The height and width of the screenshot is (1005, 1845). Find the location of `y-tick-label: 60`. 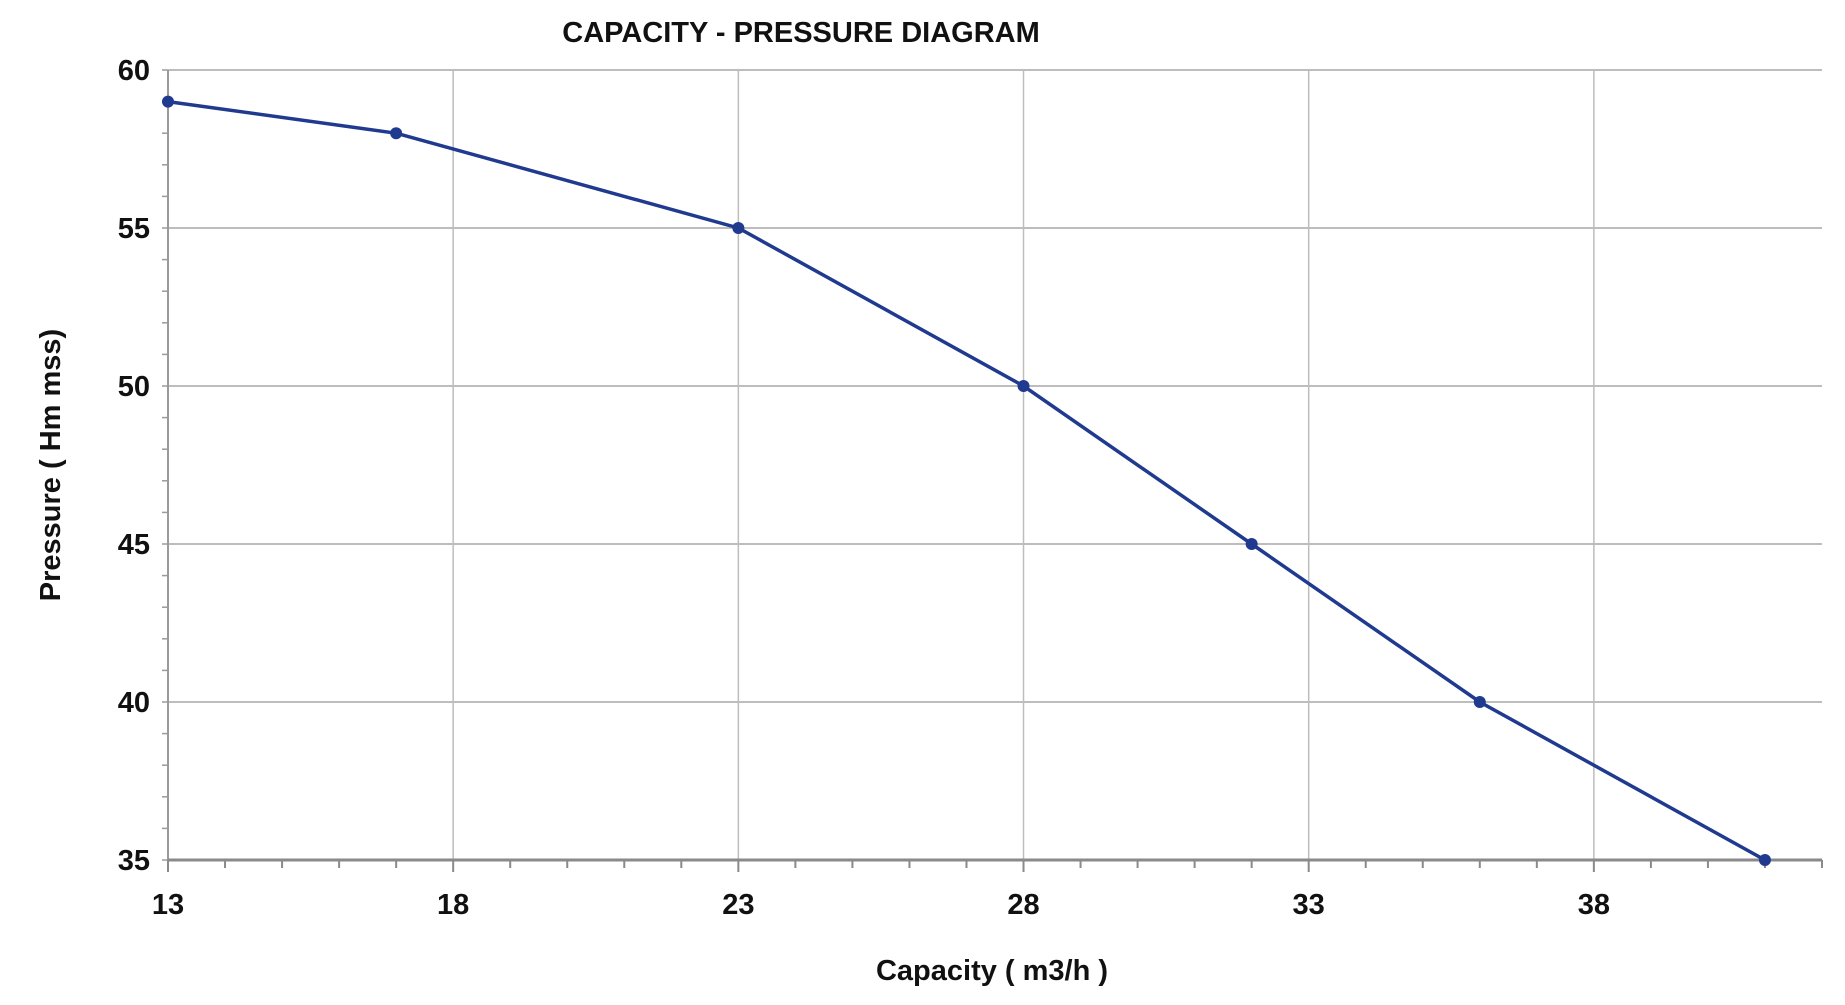

y-tick-label: 60 is located at coordinates (134, 71).